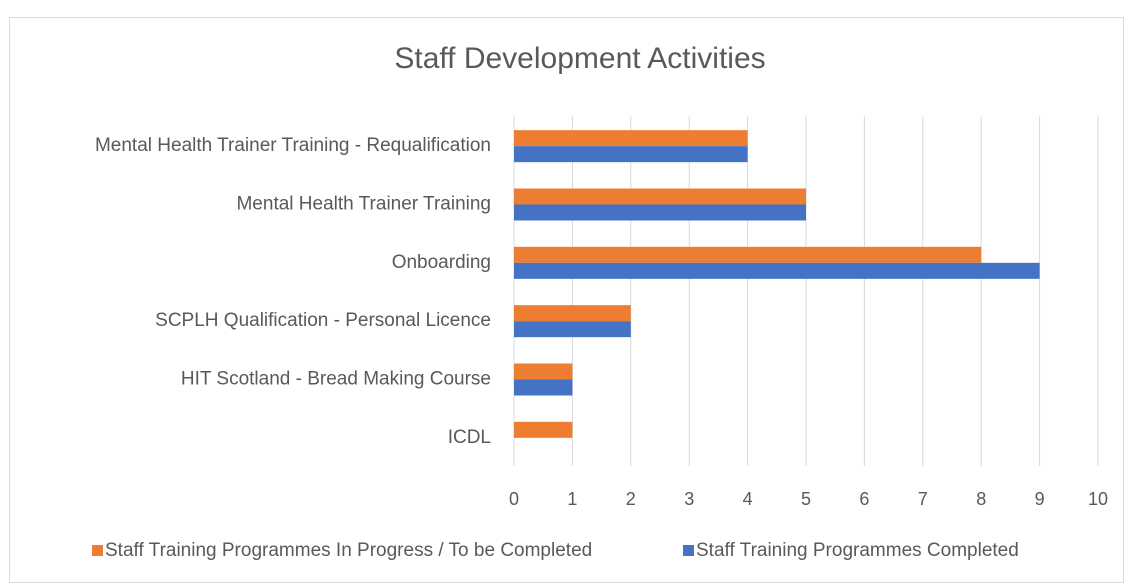  What do you see at coordinates (336, 379) in the screenshot?
I see `y-tick-label: HIT Scotland - Bread Making Course` at bounding box center [336, 379].